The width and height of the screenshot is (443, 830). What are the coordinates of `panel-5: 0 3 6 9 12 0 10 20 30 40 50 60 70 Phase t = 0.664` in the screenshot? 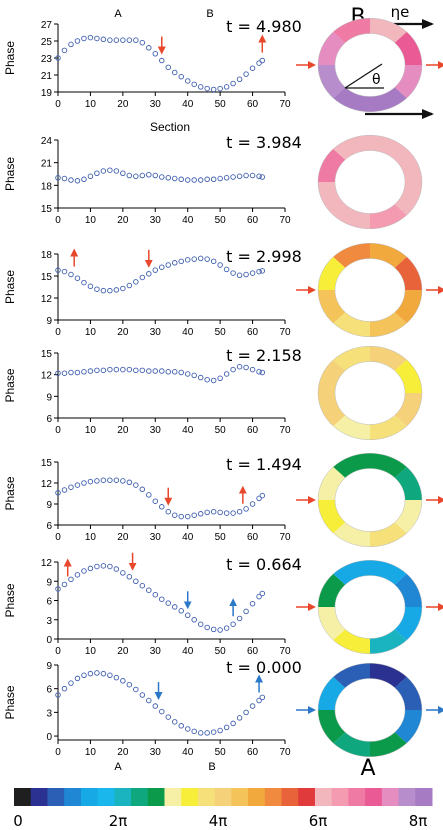 It's located at (223, 604).